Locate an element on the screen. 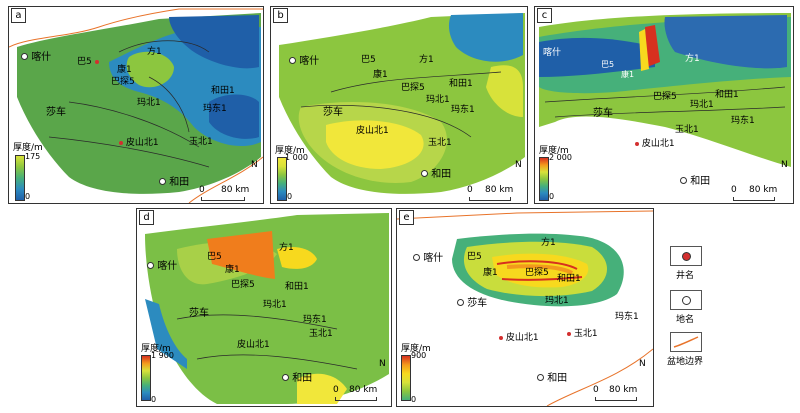  place-icon is located at coordinates (686, 300).